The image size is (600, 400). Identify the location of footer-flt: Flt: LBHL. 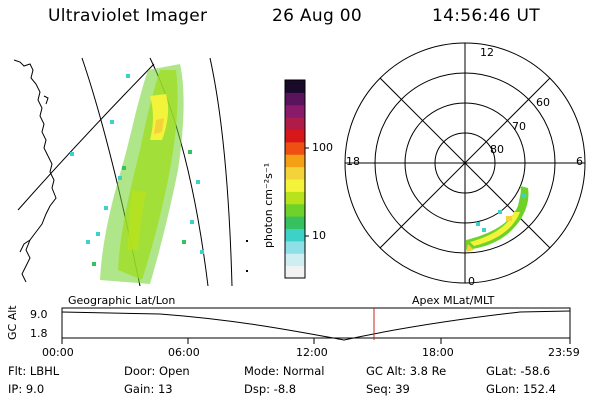
(34, 371).